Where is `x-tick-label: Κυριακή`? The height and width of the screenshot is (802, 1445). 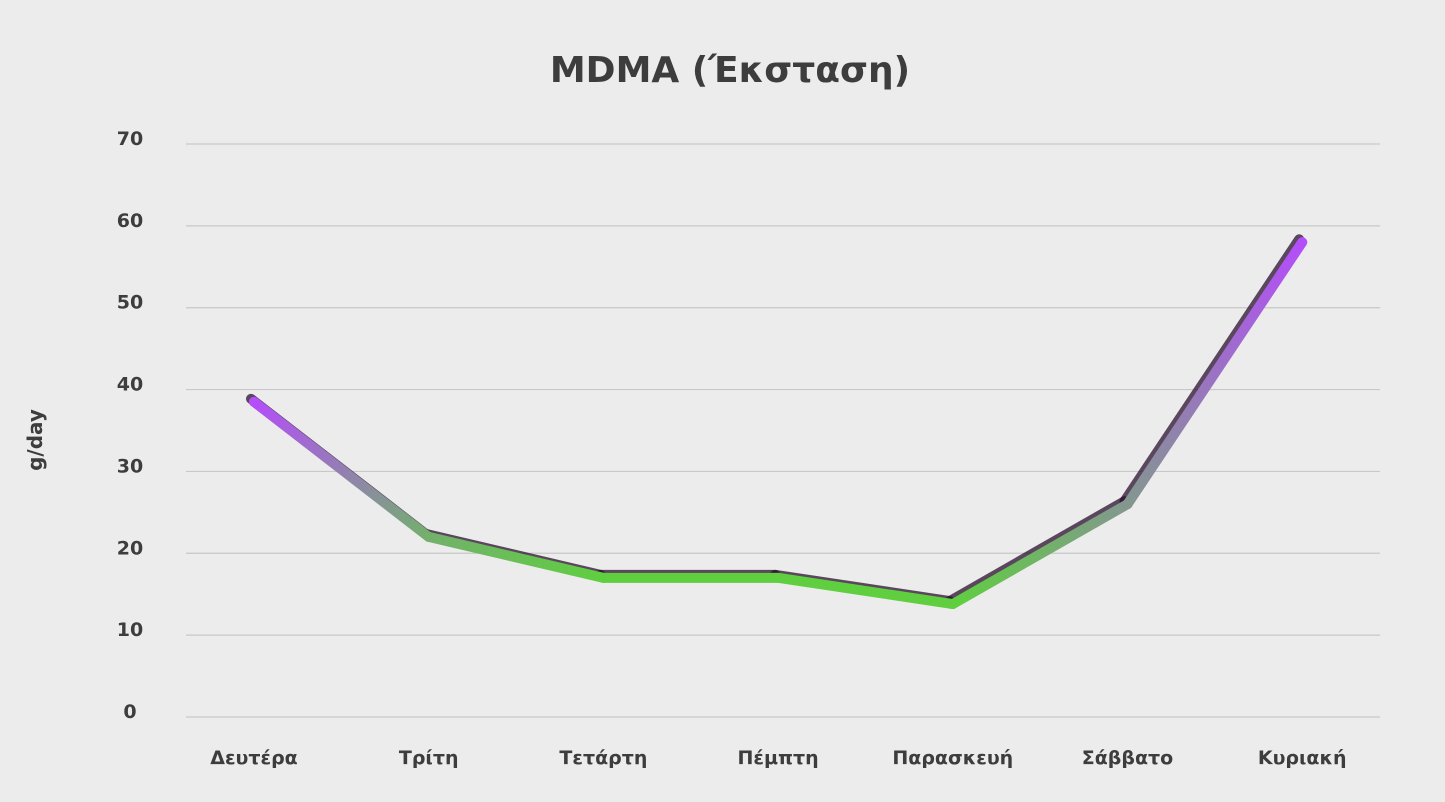 x-tick-label: Κυριακή is located at coordinates (1302, 758).